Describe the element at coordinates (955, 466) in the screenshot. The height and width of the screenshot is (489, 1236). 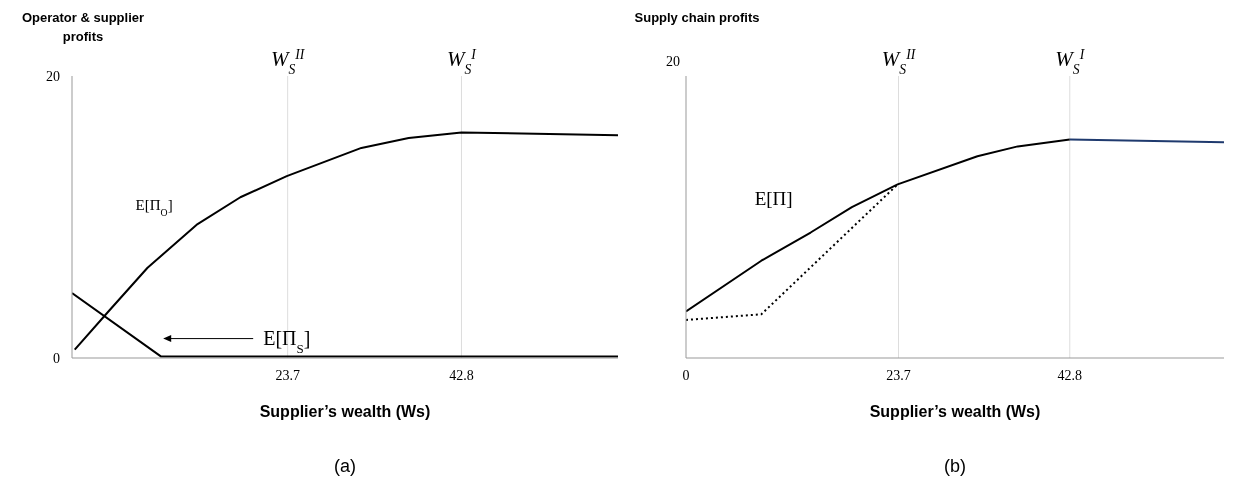
I see `text: (b)` at that location.